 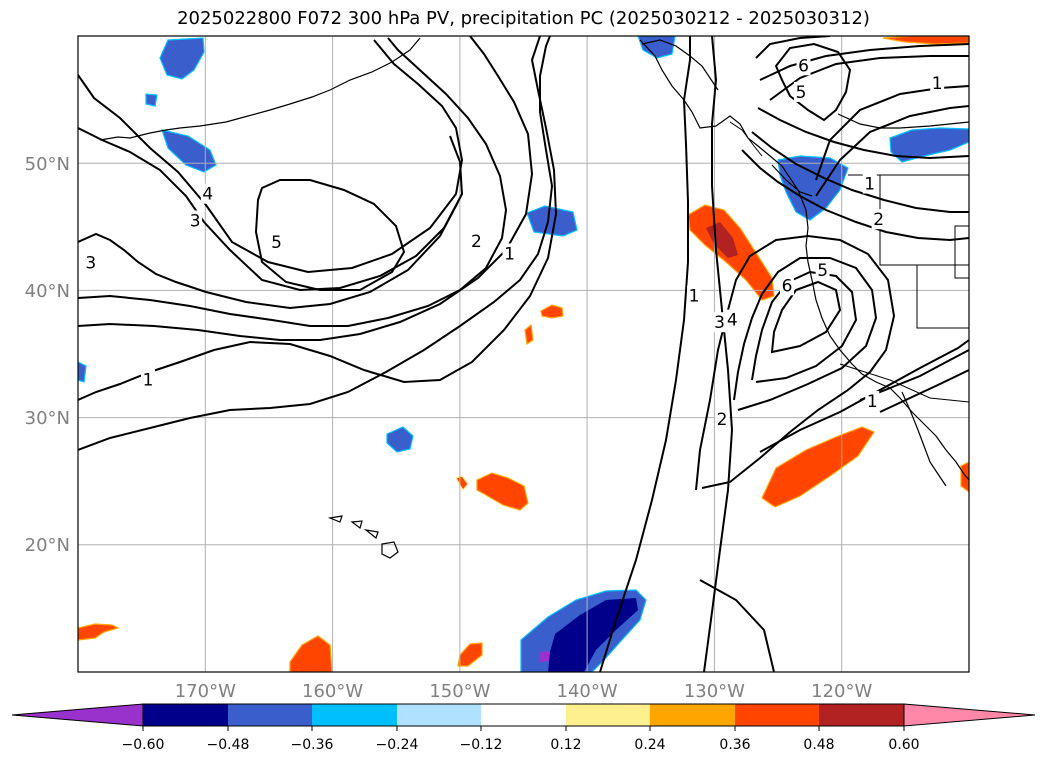 What do you see at coordinates (481, 745) in the screenshot?
I see `colorbar-tick-label: −0.12` at bounding box center [481, 745].